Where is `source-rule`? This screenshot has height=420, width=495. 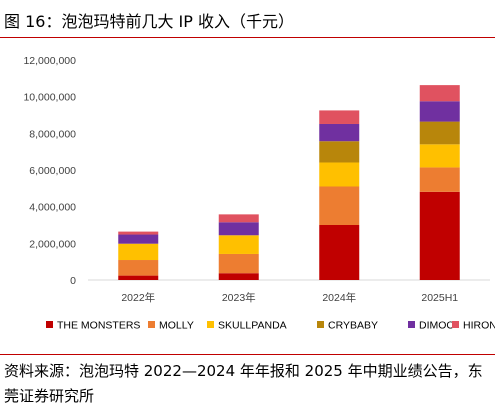
source-rule is located at coordinates (247, 354).